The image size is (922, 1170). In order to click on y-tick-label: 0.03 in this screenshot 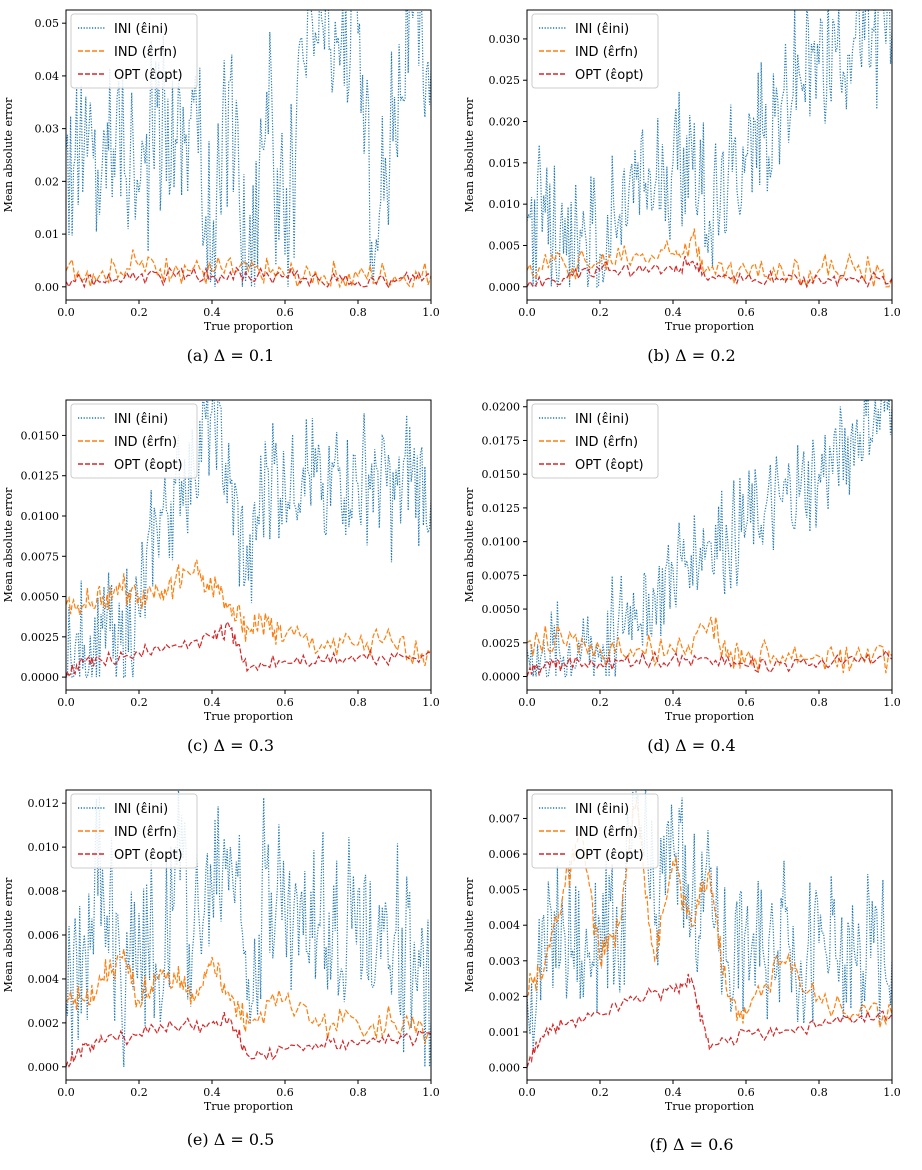, I will do `click(47, 129)`.